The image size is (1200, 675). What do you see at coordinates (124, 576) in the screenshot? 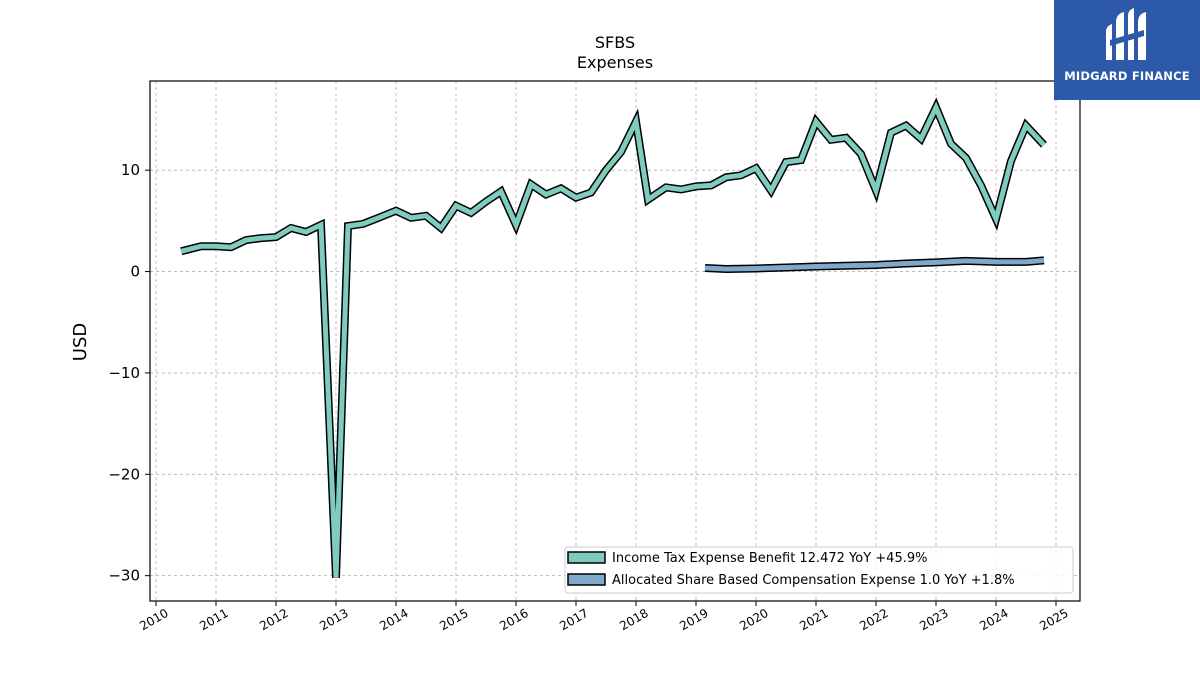
I see `y-tick-label: −30` at bounding box center [124, 576].